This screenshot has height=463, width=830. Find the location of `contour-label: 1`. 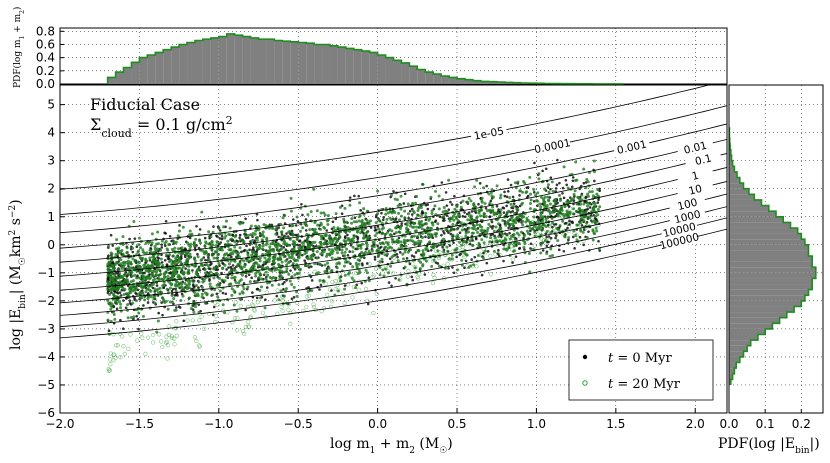

contour-label: 1 is located at coordinates (695, 176).